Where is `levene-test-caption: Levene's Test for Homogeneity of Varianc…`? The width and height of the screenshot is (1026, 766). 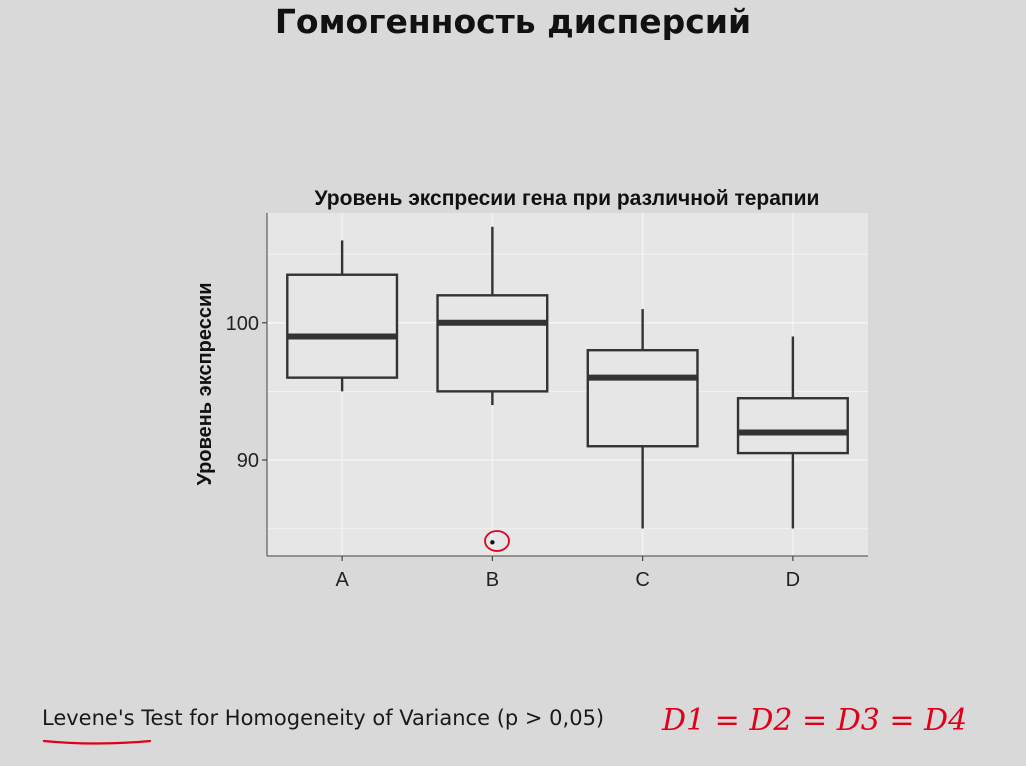
levene-test-caption: Levene's Test for Homogeneity of Varianc… is located at coordinates (323, 718).